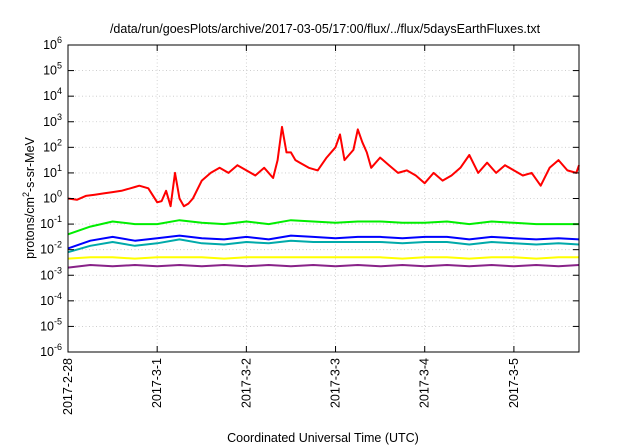  I want to click on x-tick-label: 2017-3-4, so click(425, 383).